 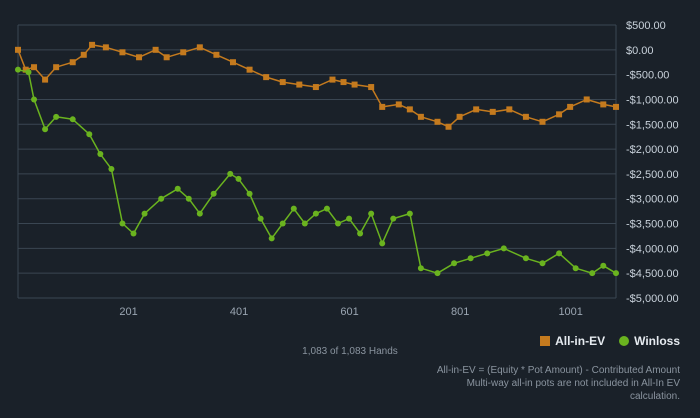 I want to click on y-tick-label: -$2,500.00, so click(x=652, y=175).